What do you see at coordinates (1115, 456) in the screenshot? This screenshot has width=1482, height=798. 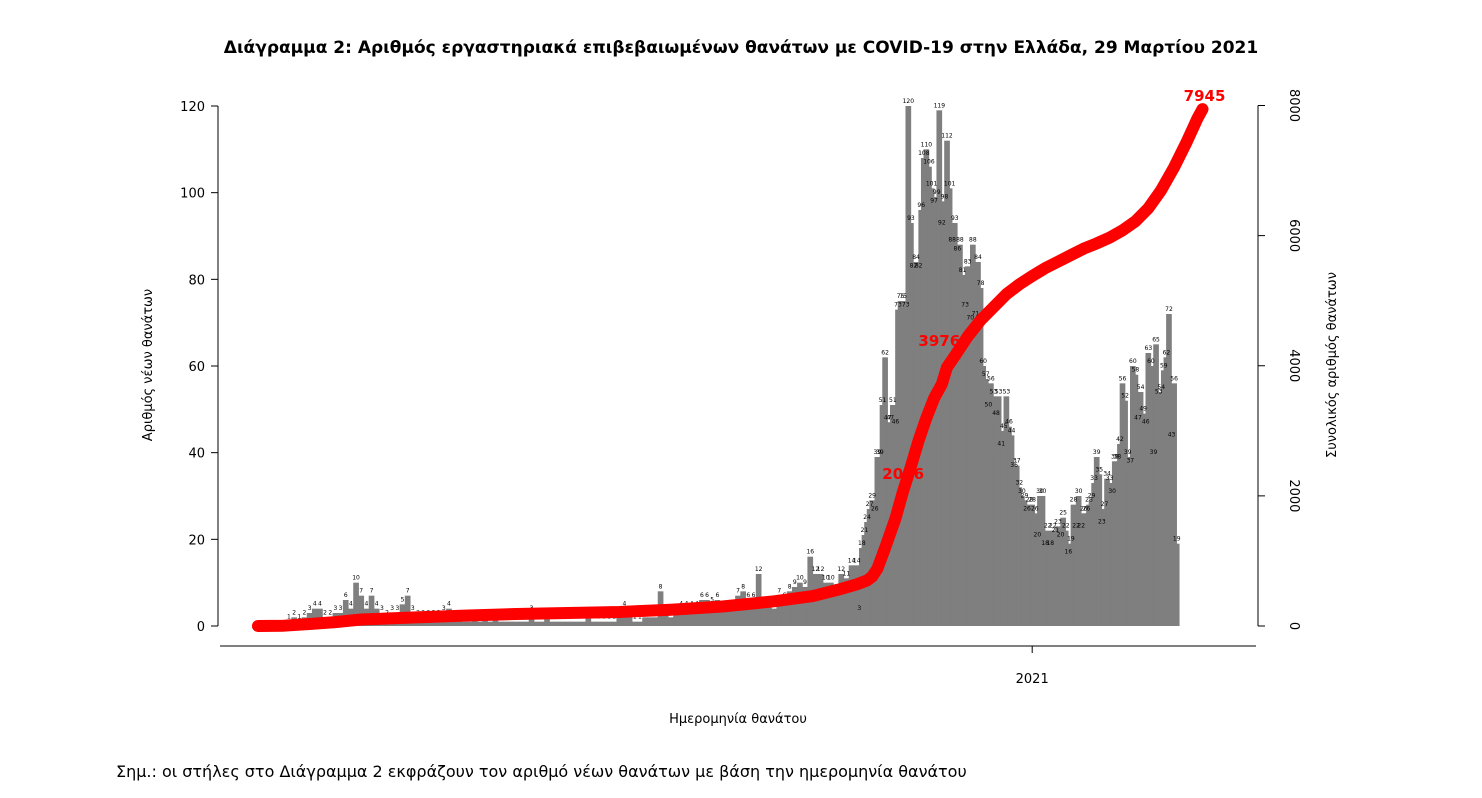 I see `bar-label: 38` at bounding box center [1115, 456].